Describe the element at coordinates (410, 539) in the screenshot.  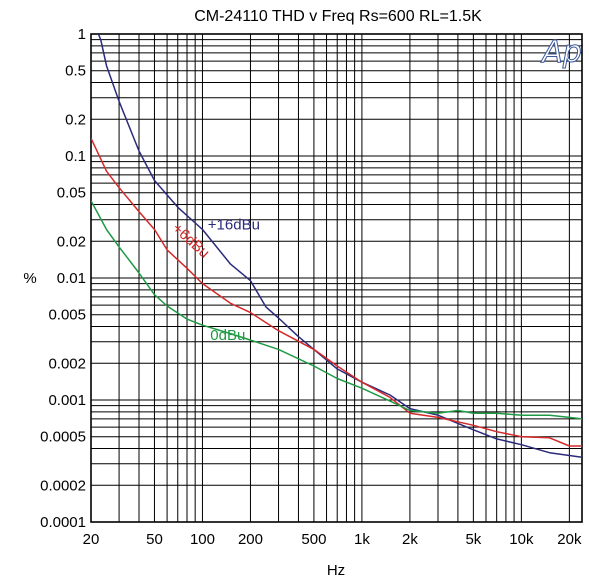
I see `x-tick-label: 2k` at that location.